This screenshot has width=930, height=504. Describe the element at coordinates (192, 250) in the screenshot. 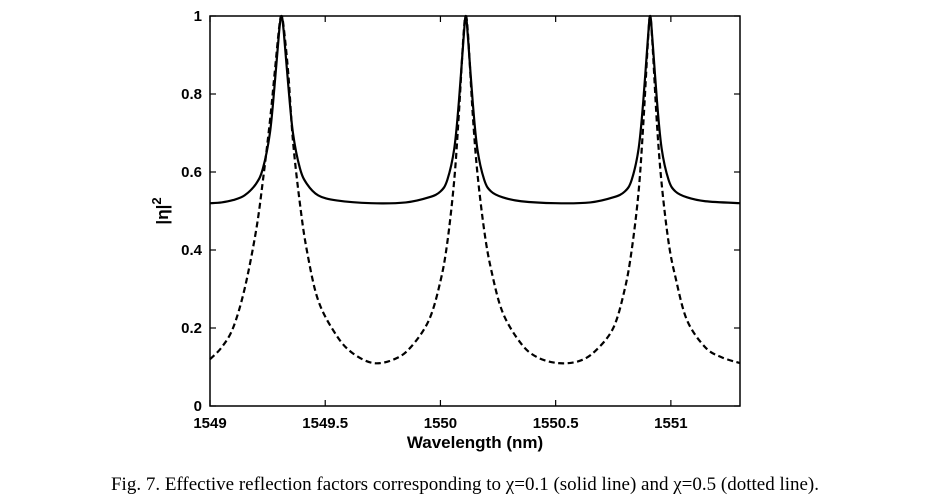

I see `y-tick-label: 0.4` at that location.